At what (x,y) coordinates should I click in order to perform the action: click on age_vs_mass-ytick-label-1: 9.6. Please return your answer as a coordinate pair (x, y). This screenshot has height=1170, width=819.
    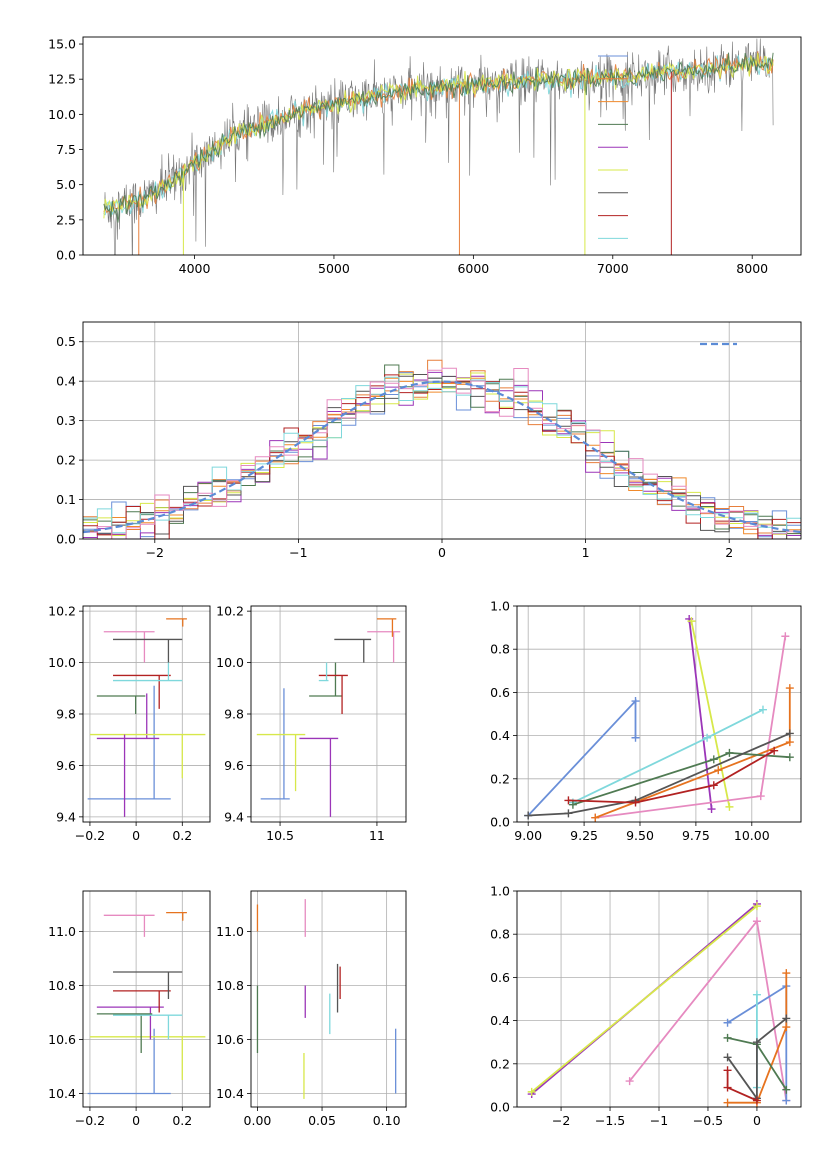
    Looking at the image, I should click on (234, 765).